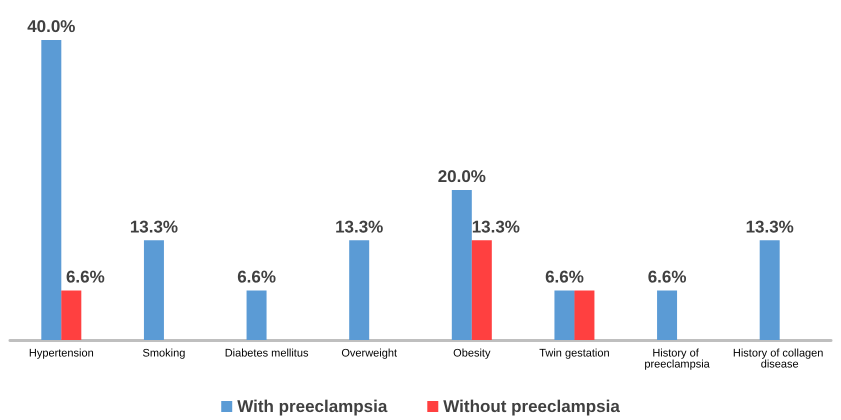 The image size is (841, 420). Describe the element at coordinates (462, 176) in the screenshot. I see `data-label: 20.0%` at that location.